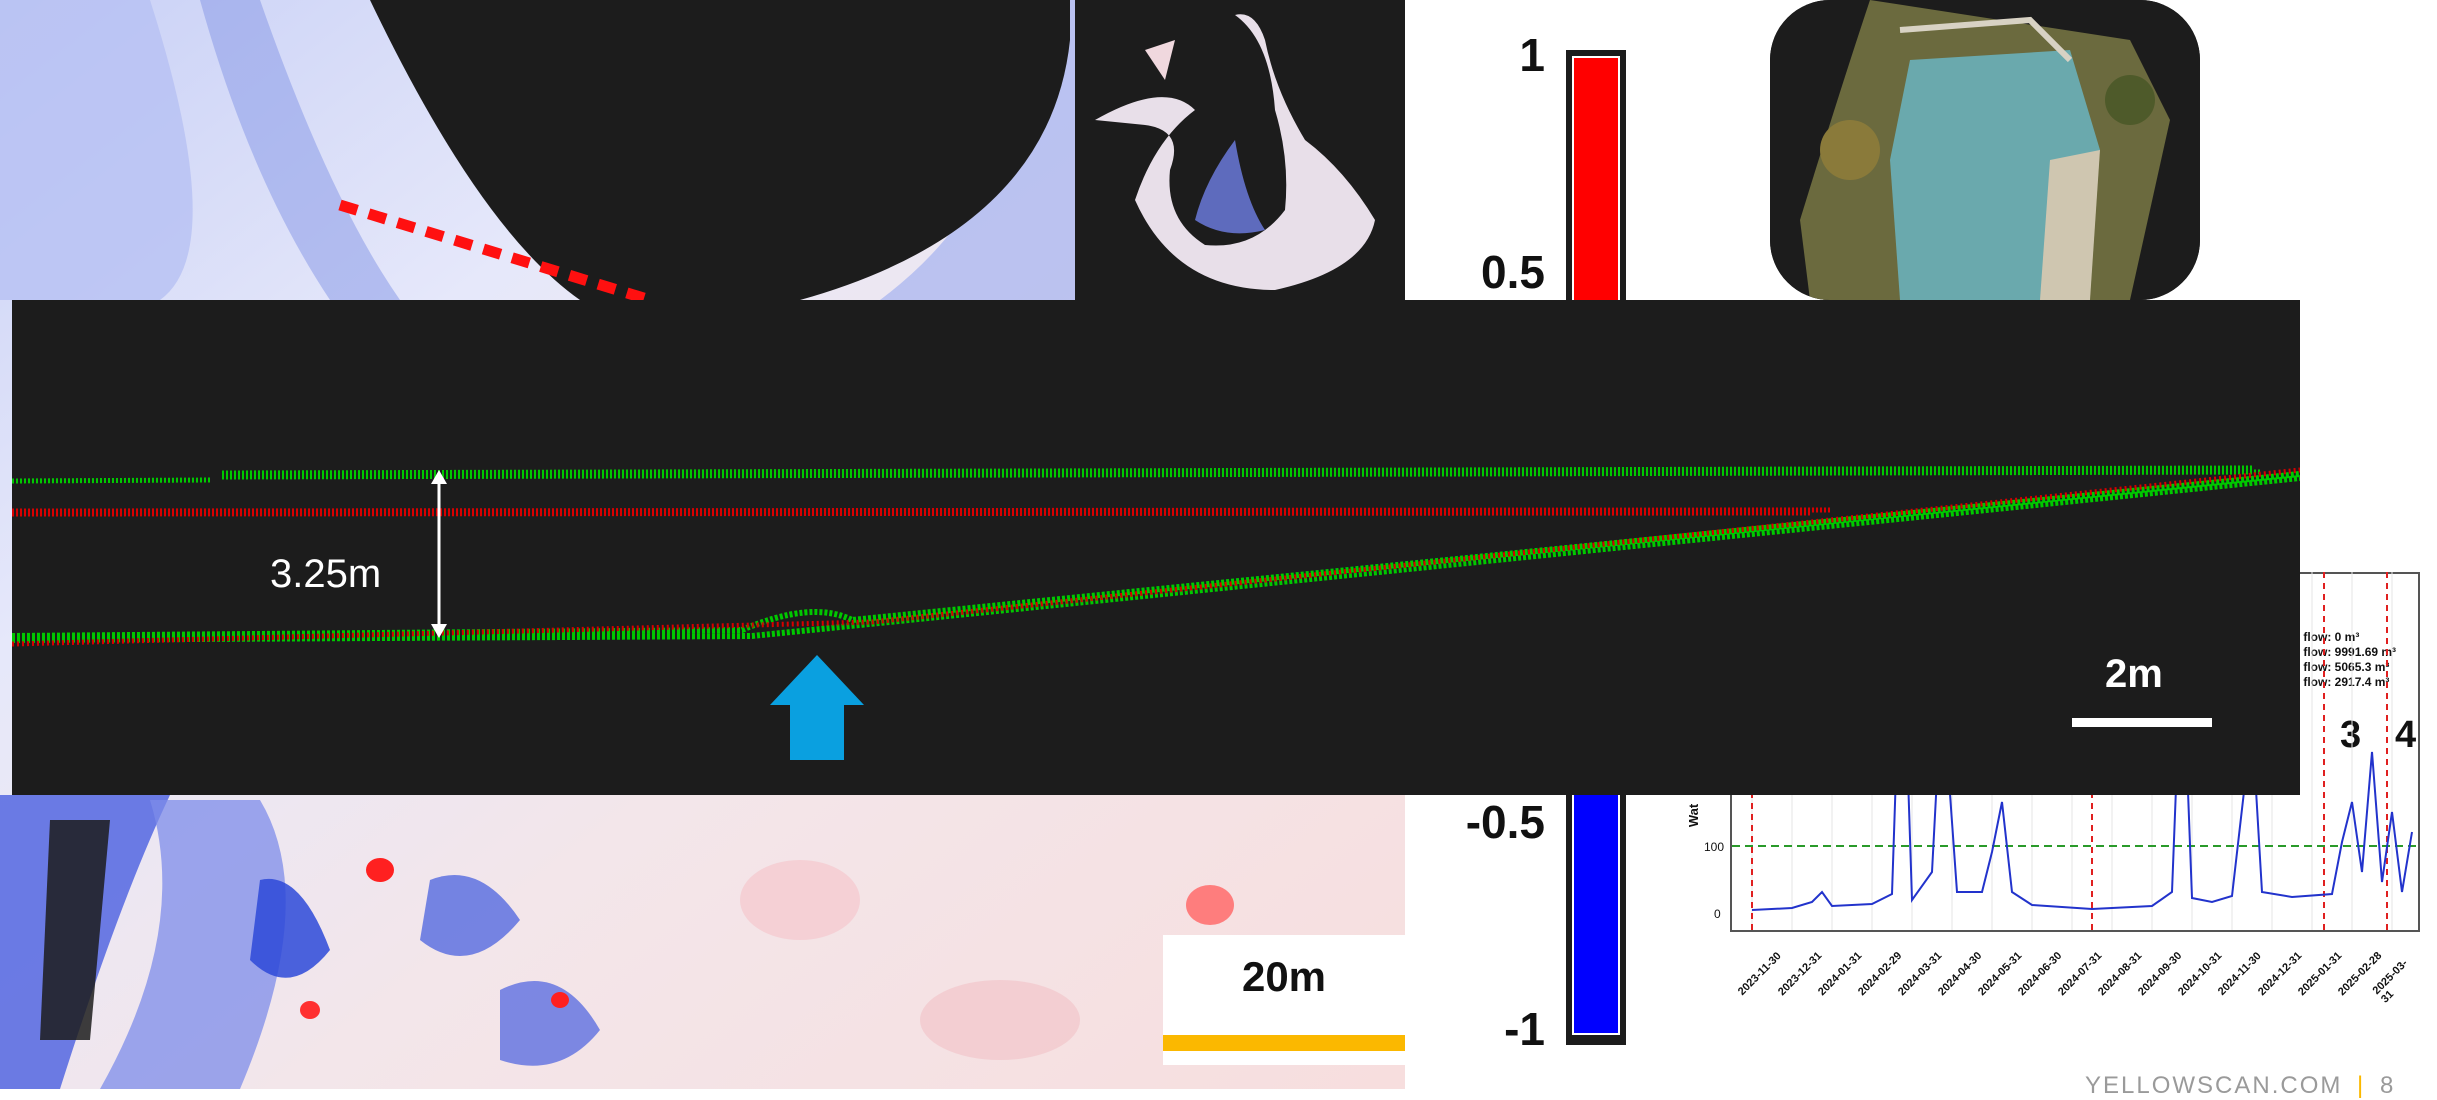  What do you see at coordinates (2343, 652) in the screenshot?
I see `legend-entry-2: al flow: 9991.69 m³` at bounding box center [2343, 652].